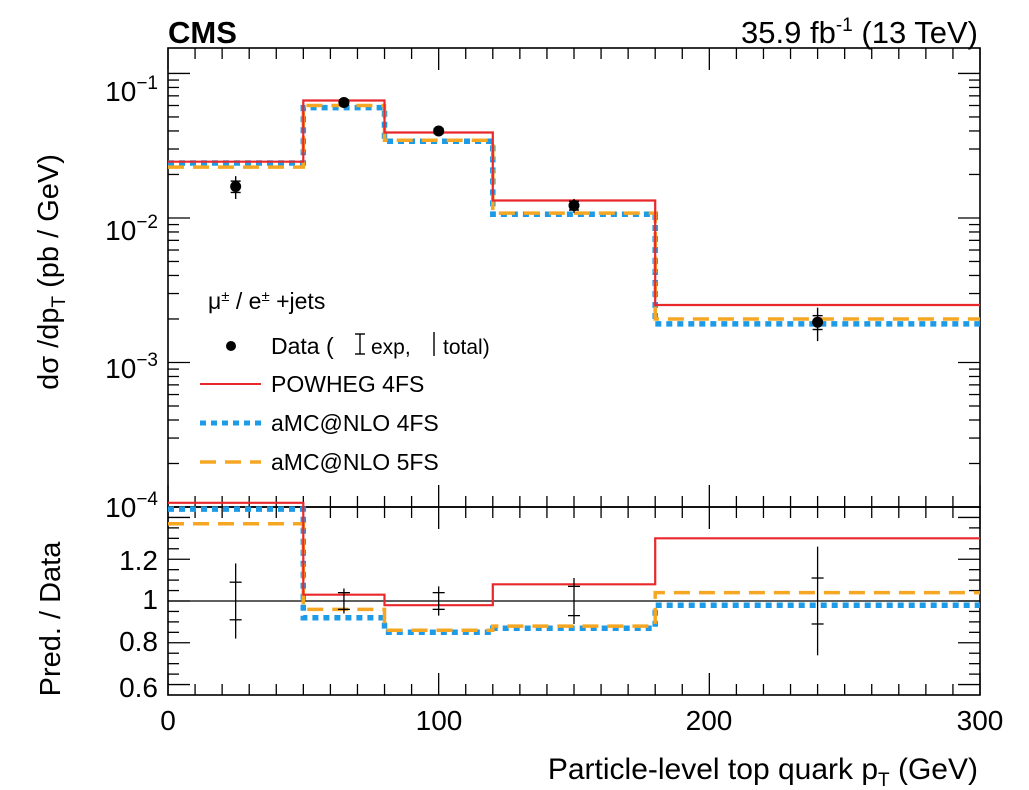 Image resolution: width=1029 pixels, height=790 pixels. I want to click on luminosity-label: 35.9 fb-1 (13 TeV), so click(859, 32).